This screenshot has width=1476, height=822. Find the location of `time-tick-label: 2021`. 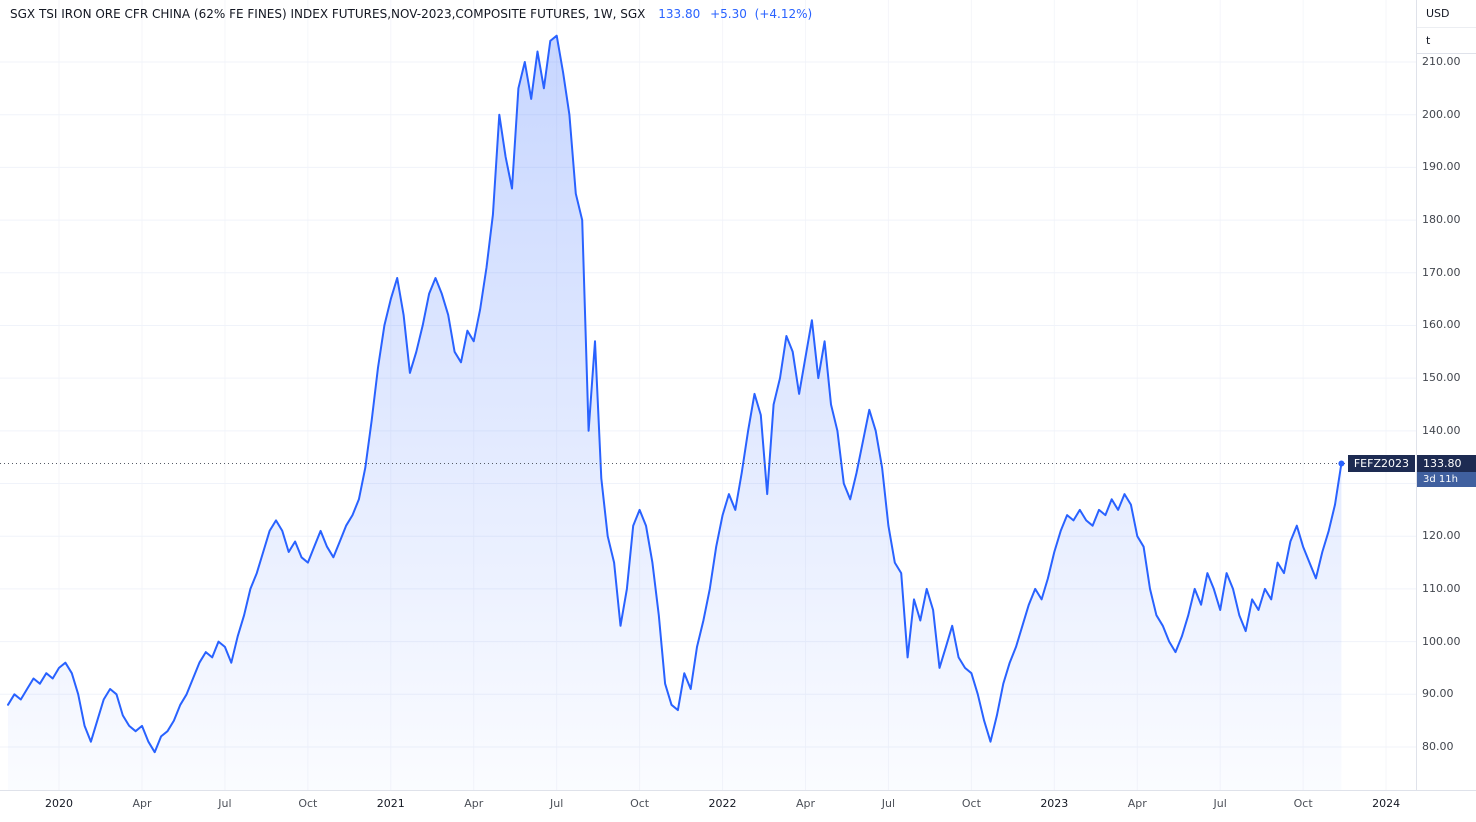

time-tick-label: 2021 is located at coordinates (390, 803).